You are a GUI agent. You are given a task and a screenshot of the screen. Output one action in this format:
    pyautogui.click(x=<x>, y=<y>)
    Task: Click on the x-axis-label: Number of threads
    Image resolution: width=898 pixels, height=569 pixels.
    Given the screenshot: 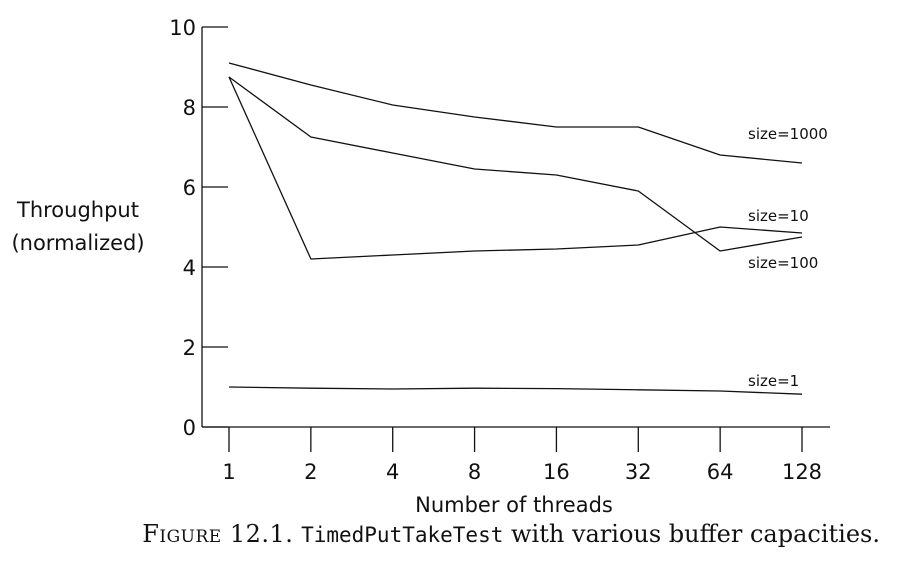 What is the action you would take?
    pyautogui.click(x=514, y=504)
    